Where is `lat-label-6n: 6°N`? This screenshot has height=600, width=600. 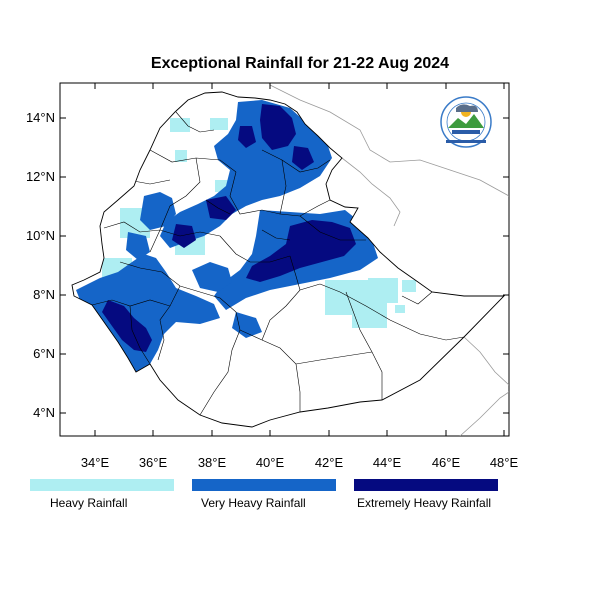 lat-label-6n: 6°N is located at coordinates (44, 353).